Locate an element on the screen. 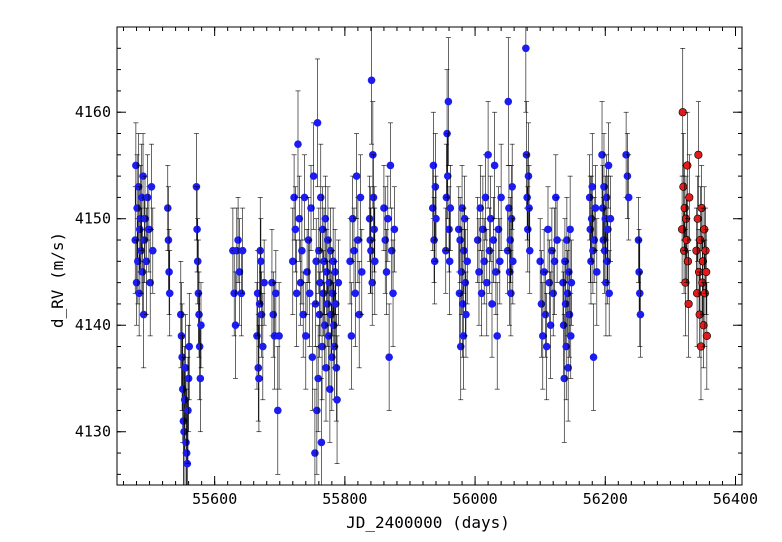 The height and width of the screenshot is (542, 782). x-tick-label: 56200 is located at coordinates (605, 499).